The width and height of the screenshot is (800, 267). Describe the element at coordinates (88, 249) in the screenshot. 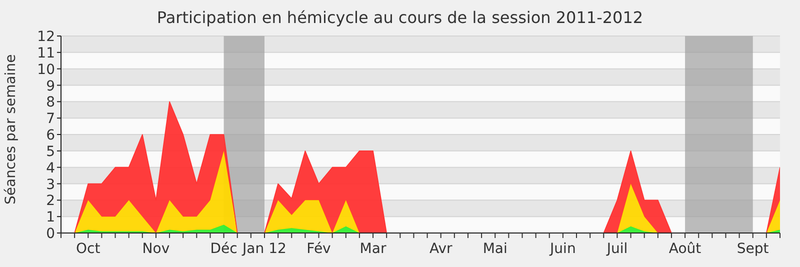

I see `x-tick-label: Oct` at that location.